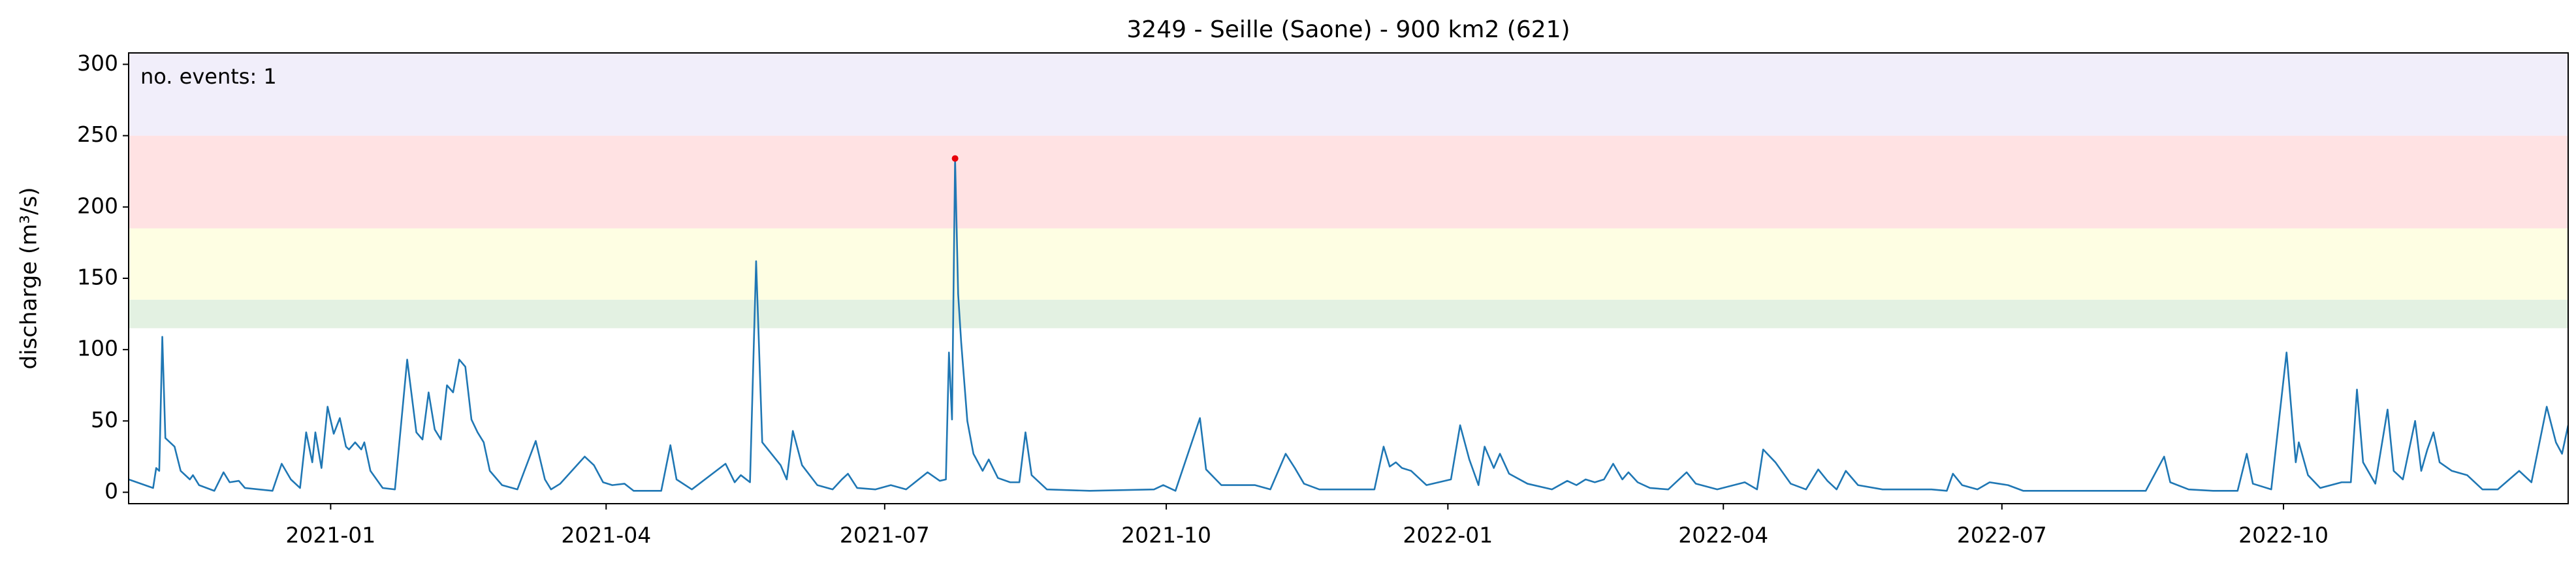  I want to click on event-marker, so click(955, 158).